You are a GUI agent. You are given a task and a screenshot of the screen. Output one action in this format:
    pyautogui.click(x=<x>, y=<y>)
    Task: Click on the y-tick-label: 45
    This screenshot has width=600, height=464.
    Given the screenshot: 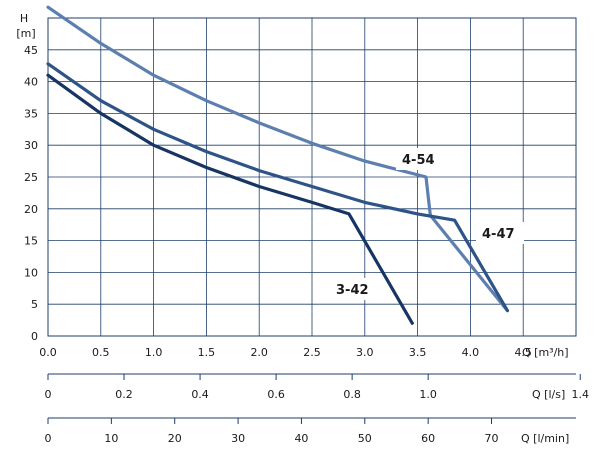 What is the action you would take?
    pyautogui.click(x=31, y=50)
    